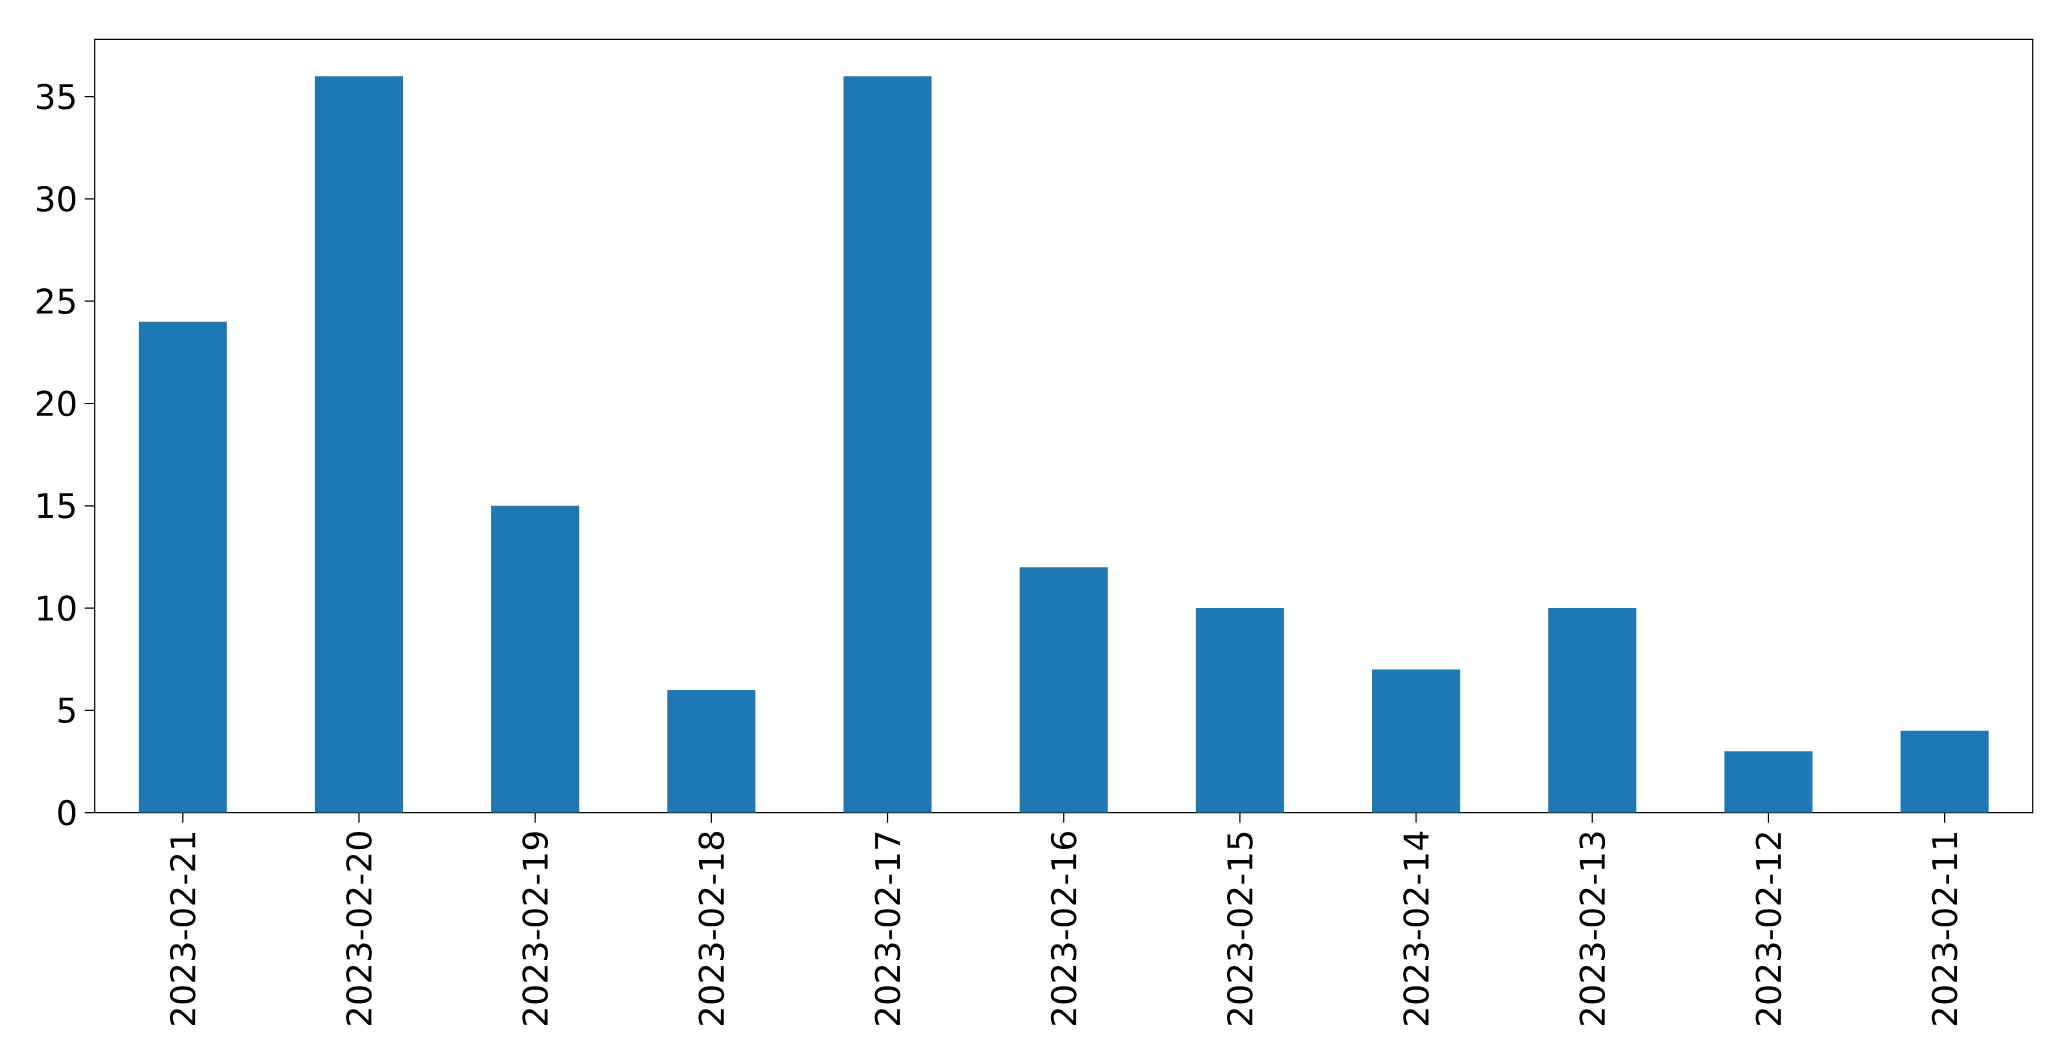 The height and width of the screenshot is (1061, 2071). I want to click on x-tick-label: 2023-02-16, so click(1063, 928).